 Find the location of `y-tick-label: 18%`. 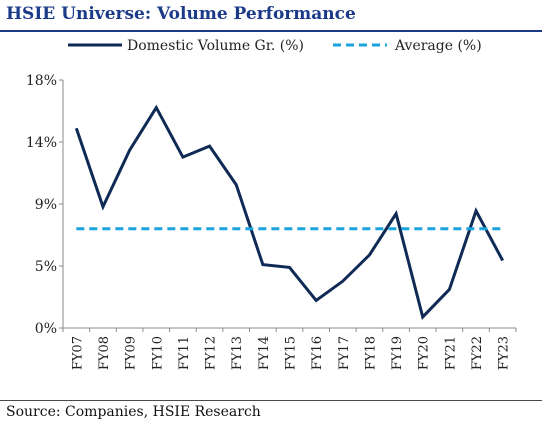

y-tick-label: 18% is located at coordinates (41, 81).